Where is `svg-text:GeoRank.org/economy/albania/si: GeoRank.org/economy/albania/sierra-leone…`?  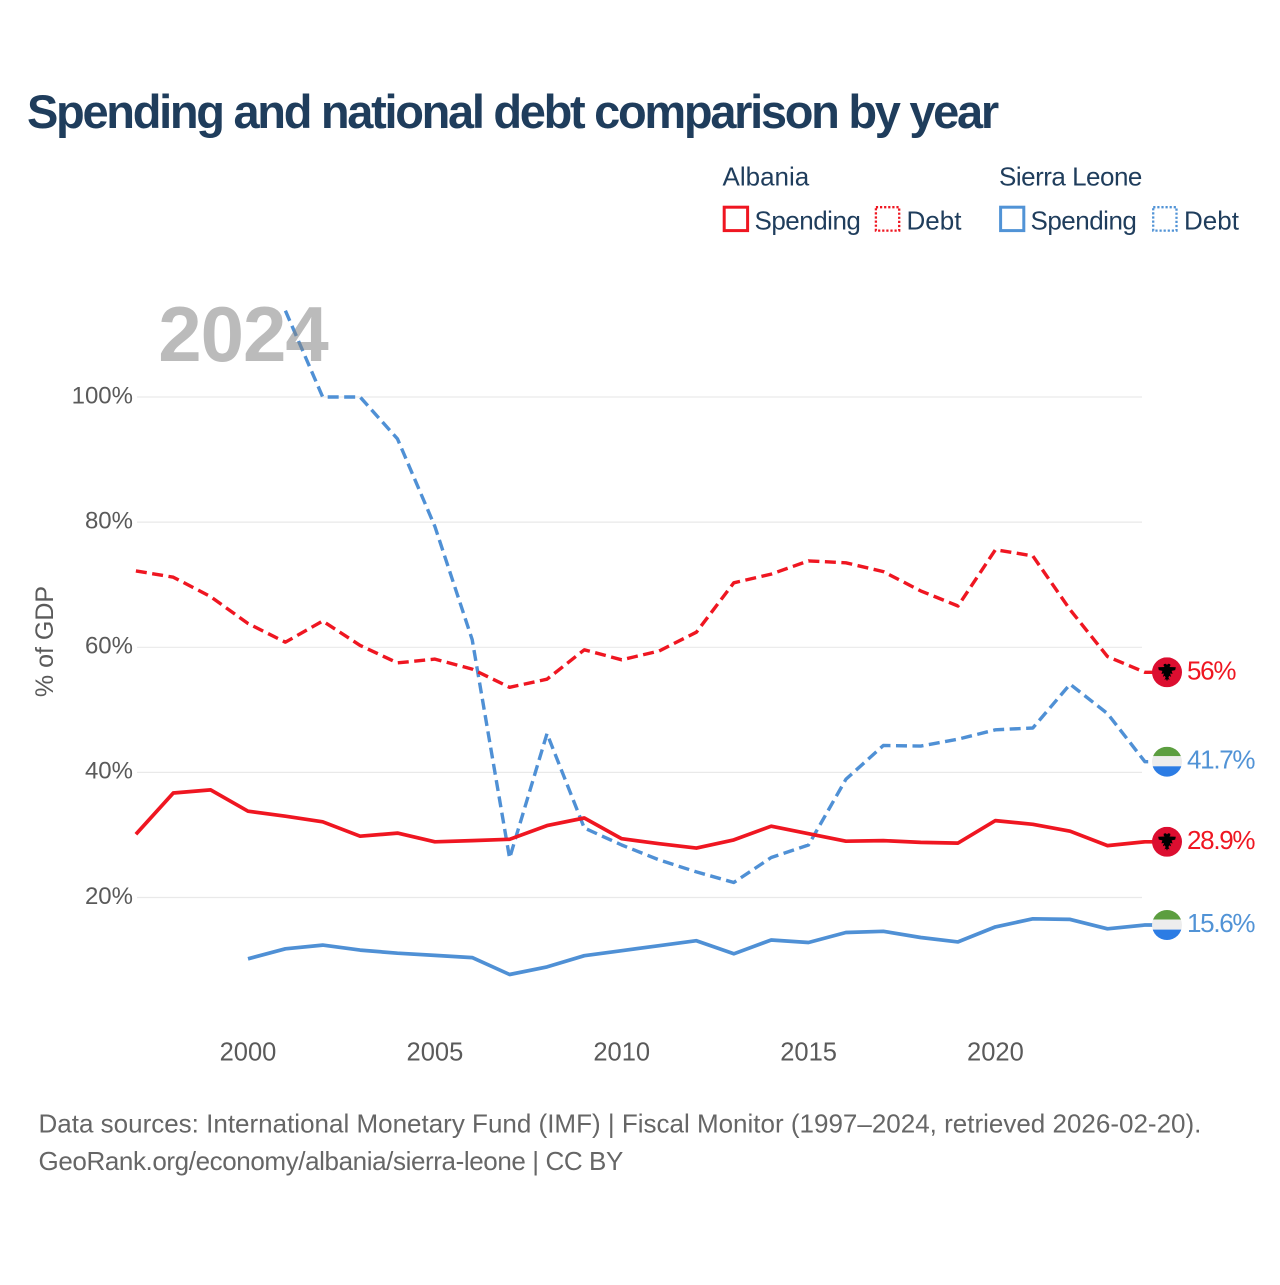
svg-text:GeoRank.org/economy/albania/si: GeoRank.org/economy/albania/sierra-leone… is located at coordinates (331, 1161).